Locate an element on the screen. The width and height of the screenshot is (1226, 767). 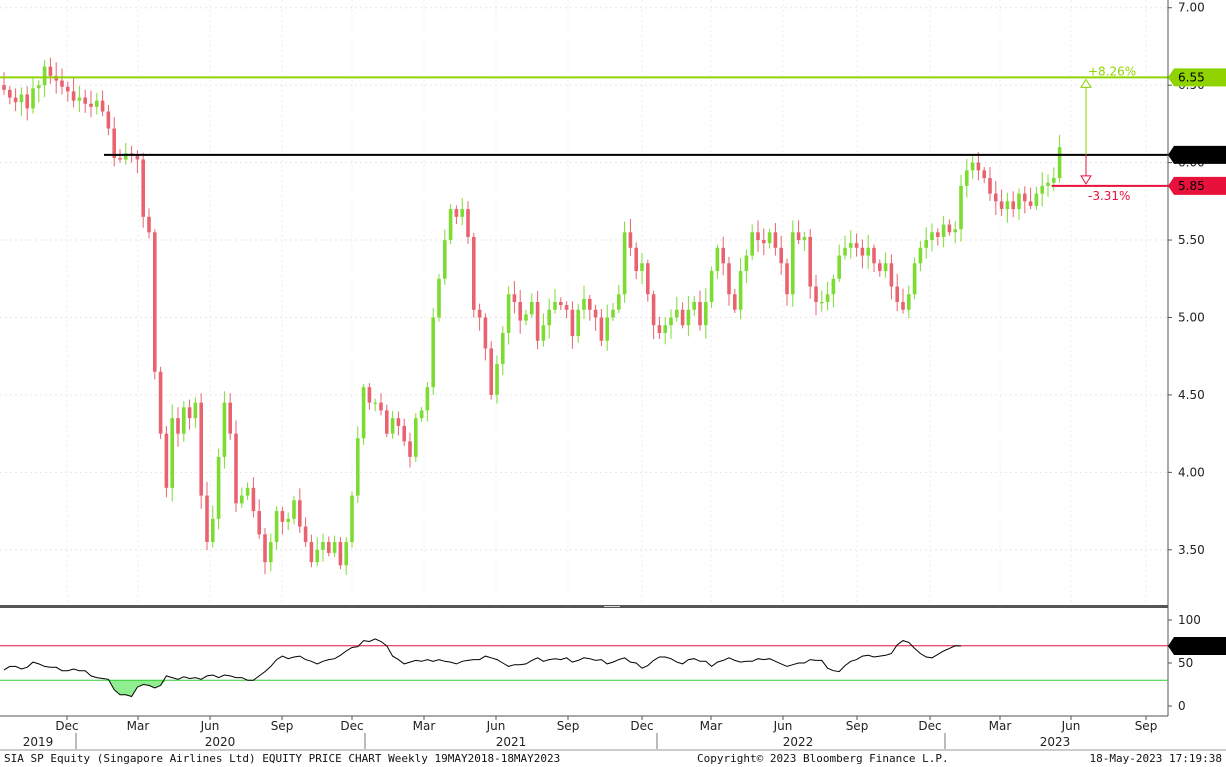
x-tick-label: Mar is located at coordinates (138, 726).